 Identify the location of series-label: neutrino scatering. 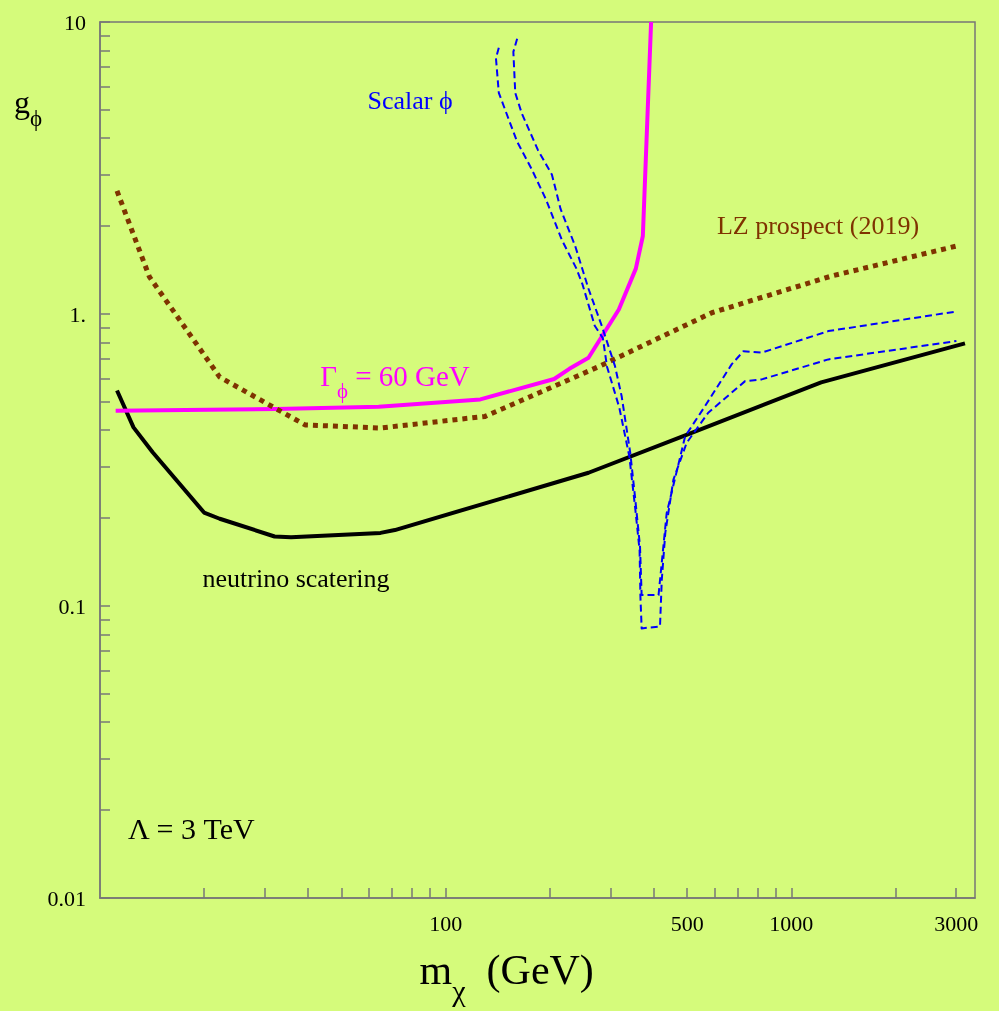
(296, 579).